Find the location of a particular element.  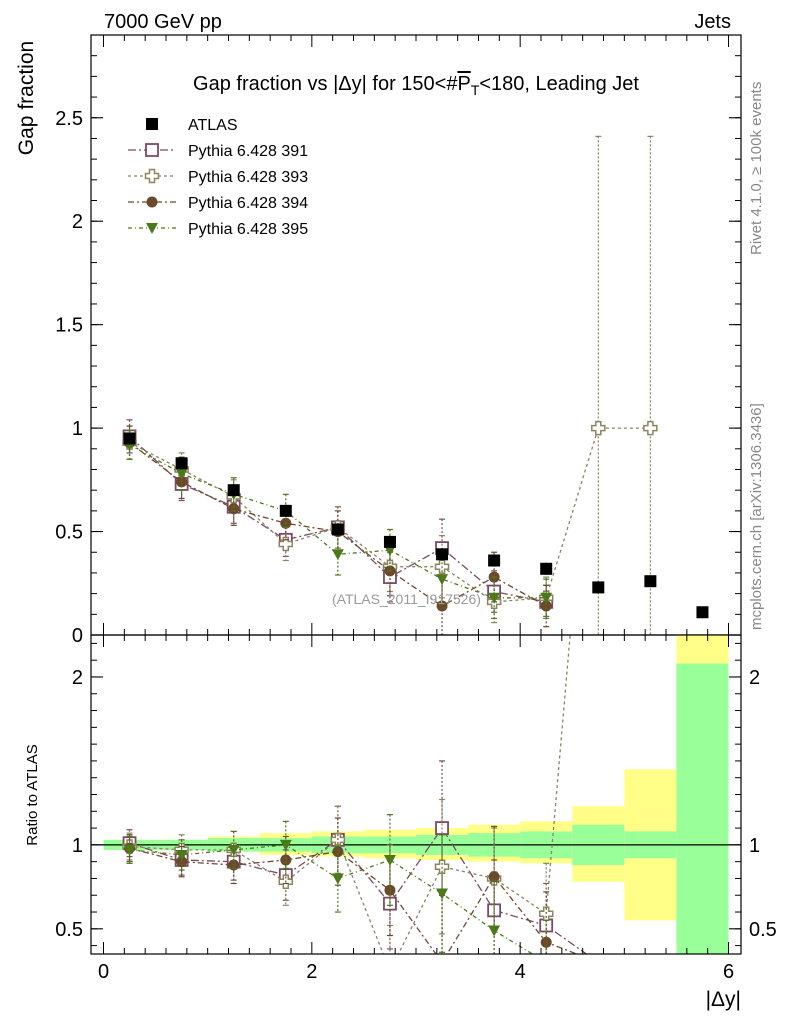

watermark: (ATLAS_2011_I917526) is located at coordinates (406, 599).